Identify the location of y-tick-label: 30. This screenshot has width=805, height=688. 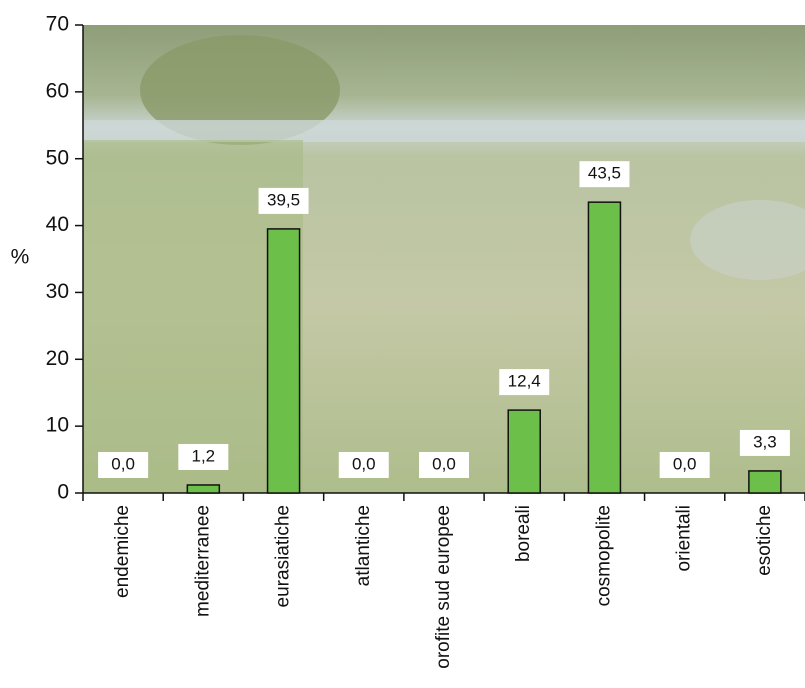
(57, 291).